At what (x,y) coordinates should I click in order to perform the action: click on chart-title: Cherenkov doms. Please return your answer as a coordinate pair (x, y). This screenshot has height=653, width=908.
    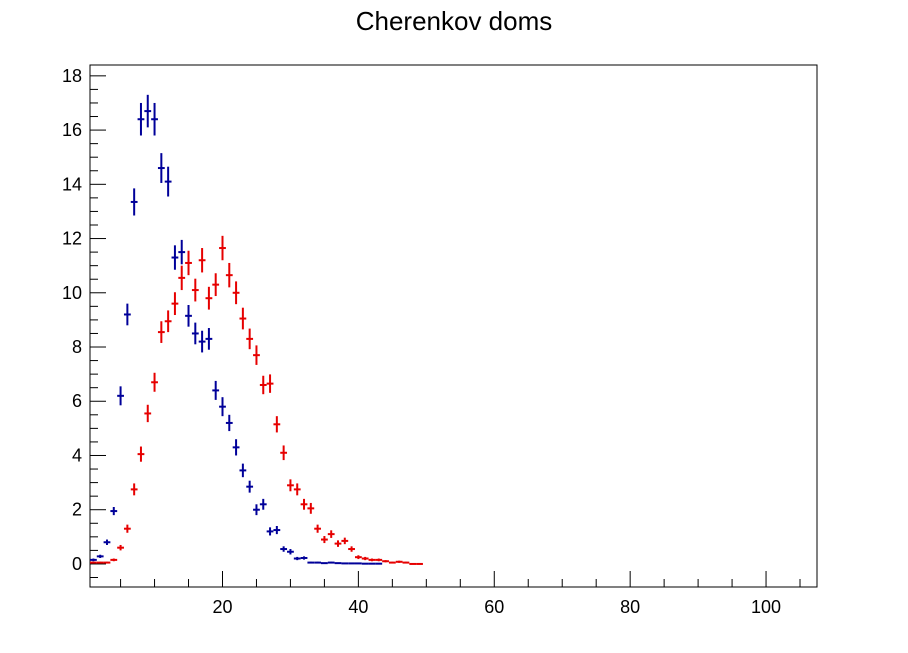
    Looking at the image, I should click on (454, 21).